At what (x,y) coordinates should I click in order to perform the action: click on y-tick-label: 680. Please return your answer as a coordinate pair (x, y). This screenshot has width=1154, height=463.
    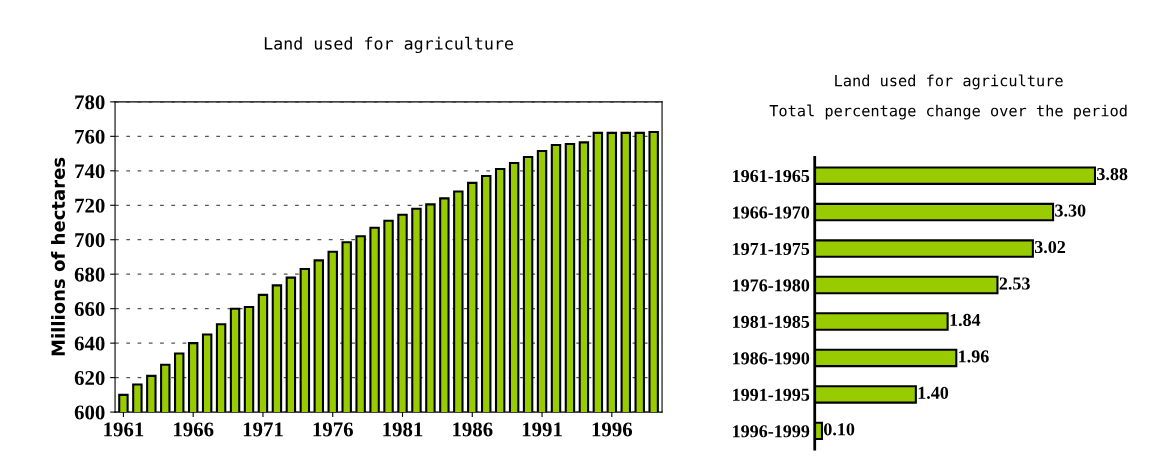
    Looking at the image, I should click on (89, 274).